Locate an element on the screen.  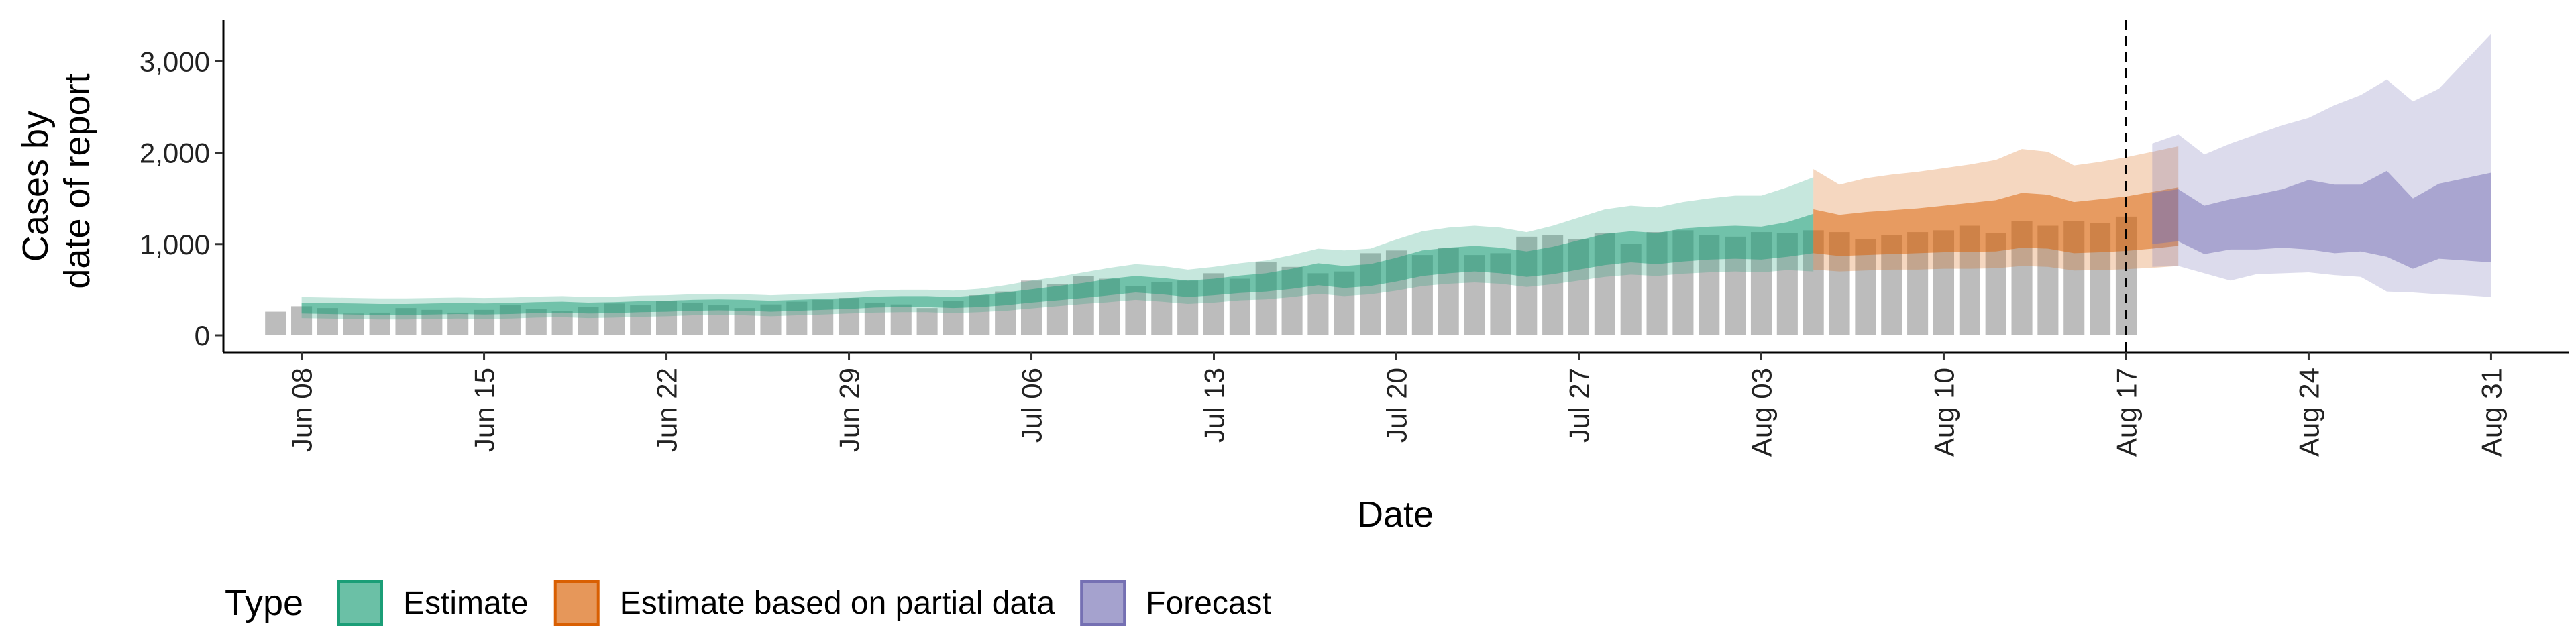
legend-label-estimate-based-on-partial-data: Estimate based on partial data is located at coordinates (837, 603).